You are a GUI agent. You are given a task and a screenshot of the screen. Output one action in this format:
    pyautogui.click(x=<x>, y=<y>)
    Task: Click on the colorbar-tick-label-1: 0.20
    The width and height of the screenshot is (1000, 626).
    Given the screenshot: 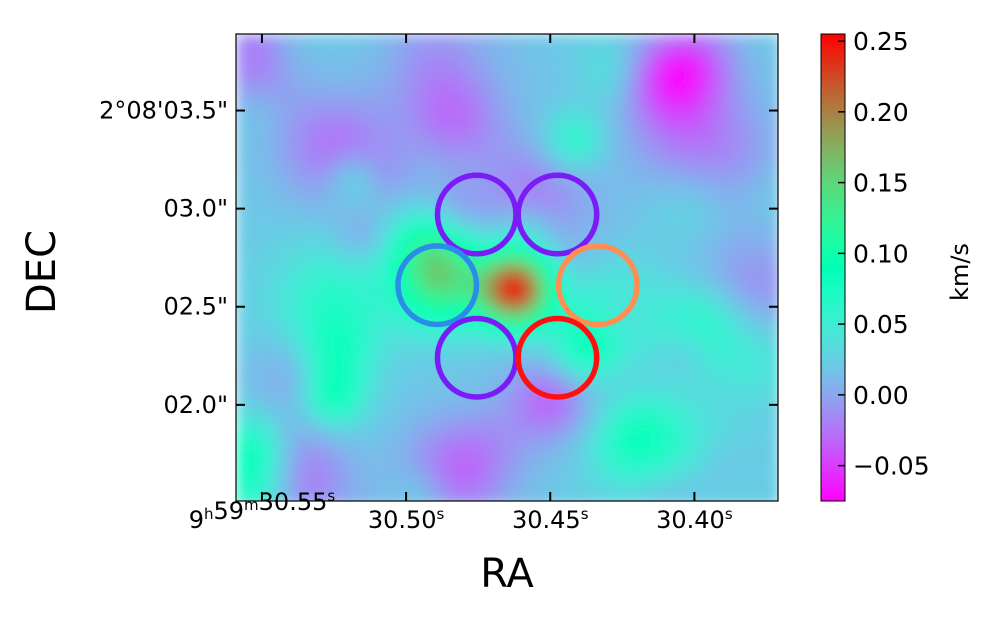 What is the action you would take?
    pyautogui.click(x=881, y=112)
    